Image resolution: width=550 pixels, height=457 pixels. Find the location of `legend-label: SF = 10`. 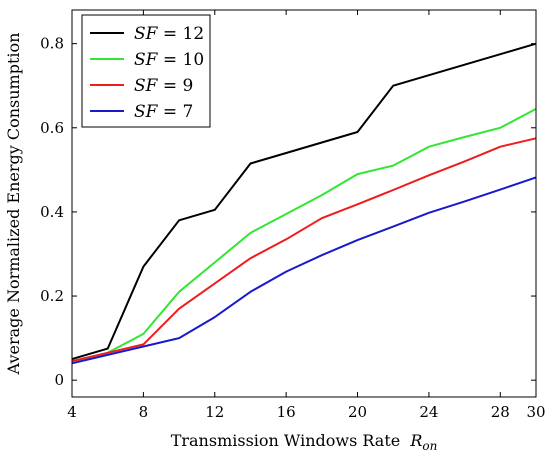

legend-label: SF = 10 is located at coordinates (169, 60).